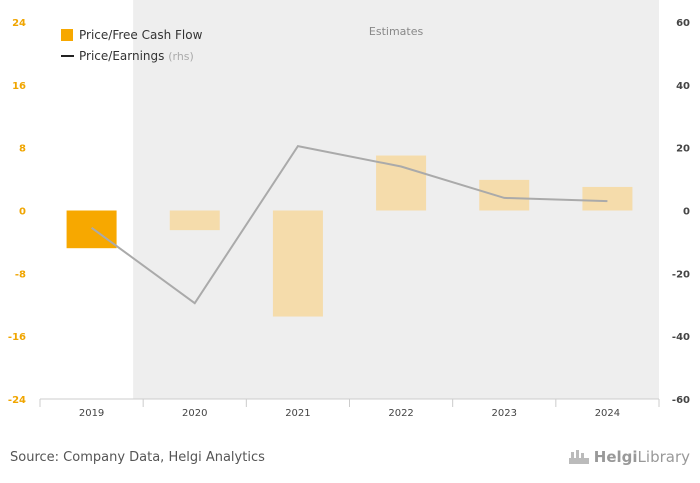  What do you see at coordinates (504, 413) in the screenshot?
I see `x-tick-label: 2023` at bounding box center [504, 413].